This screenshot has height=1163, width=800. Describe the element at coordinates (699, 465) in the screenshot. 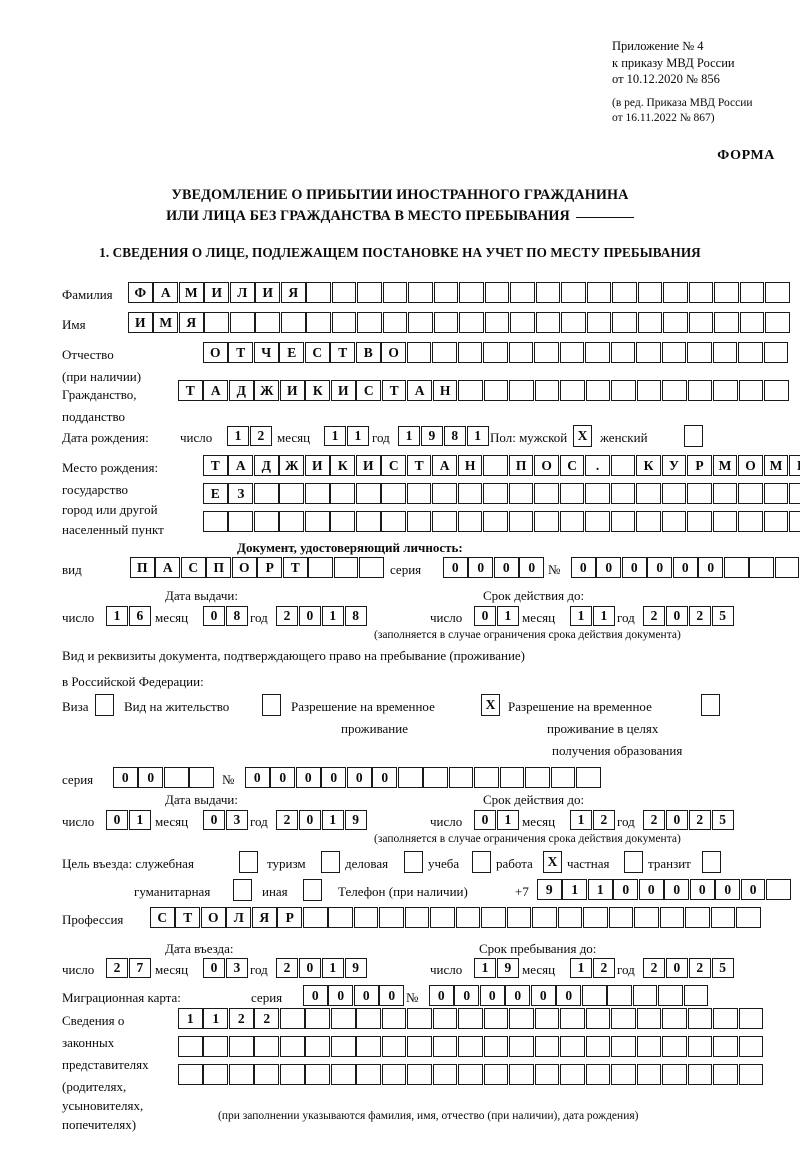

I see `form-cell: Р` at that location.